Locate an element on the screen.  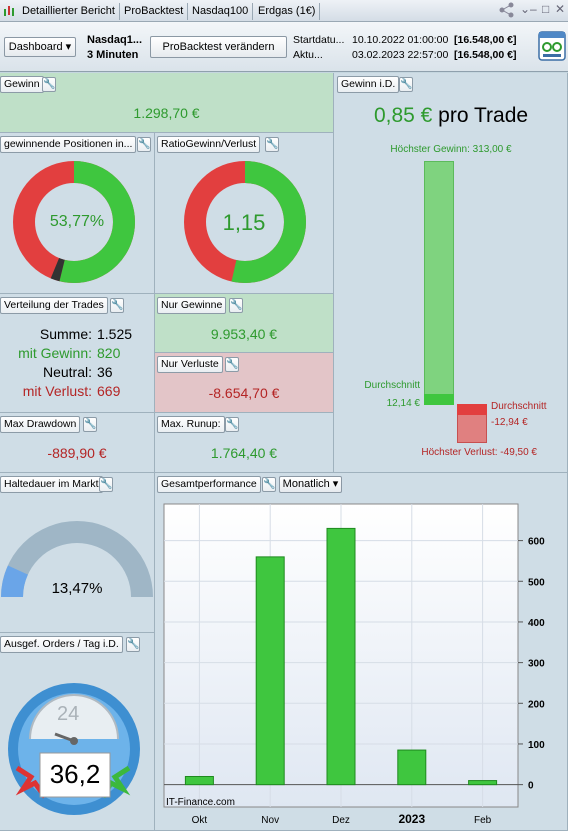
period-label: Monatlich is located at coordinates (306, 484).